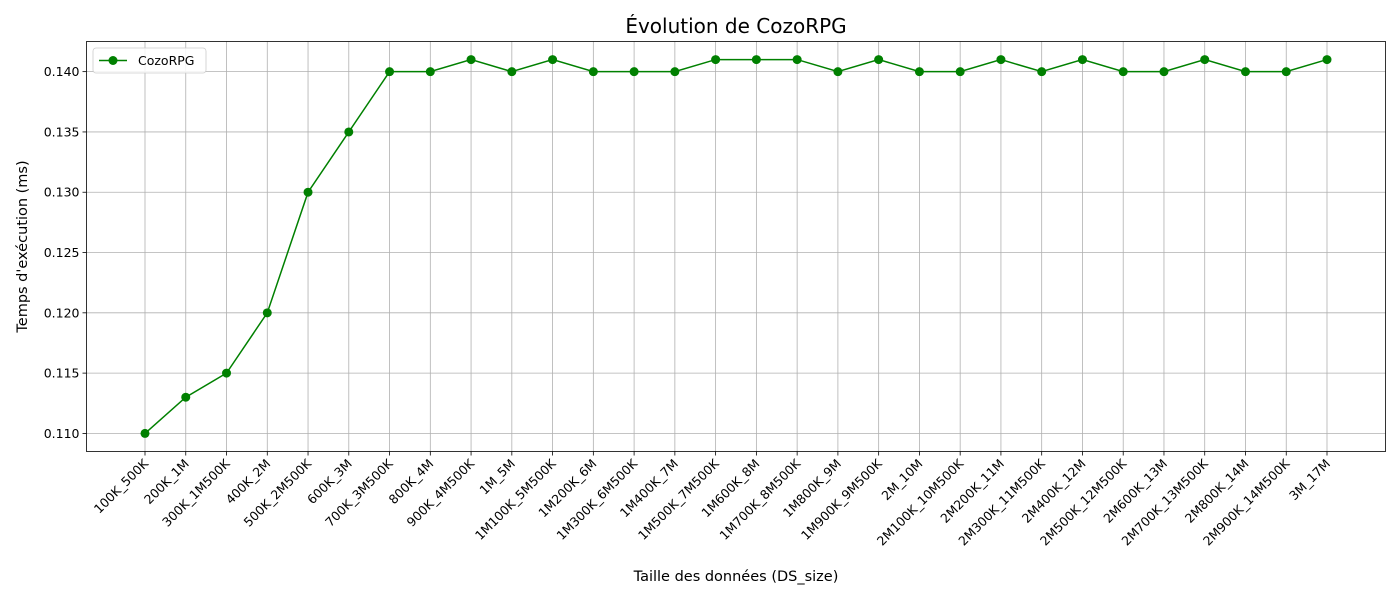 The image size is (1400, 600). What do you see at coordinates (62, 433) in the screenshot?
I see `y-tick-label: 0.110` at bounding box center [62, 433].